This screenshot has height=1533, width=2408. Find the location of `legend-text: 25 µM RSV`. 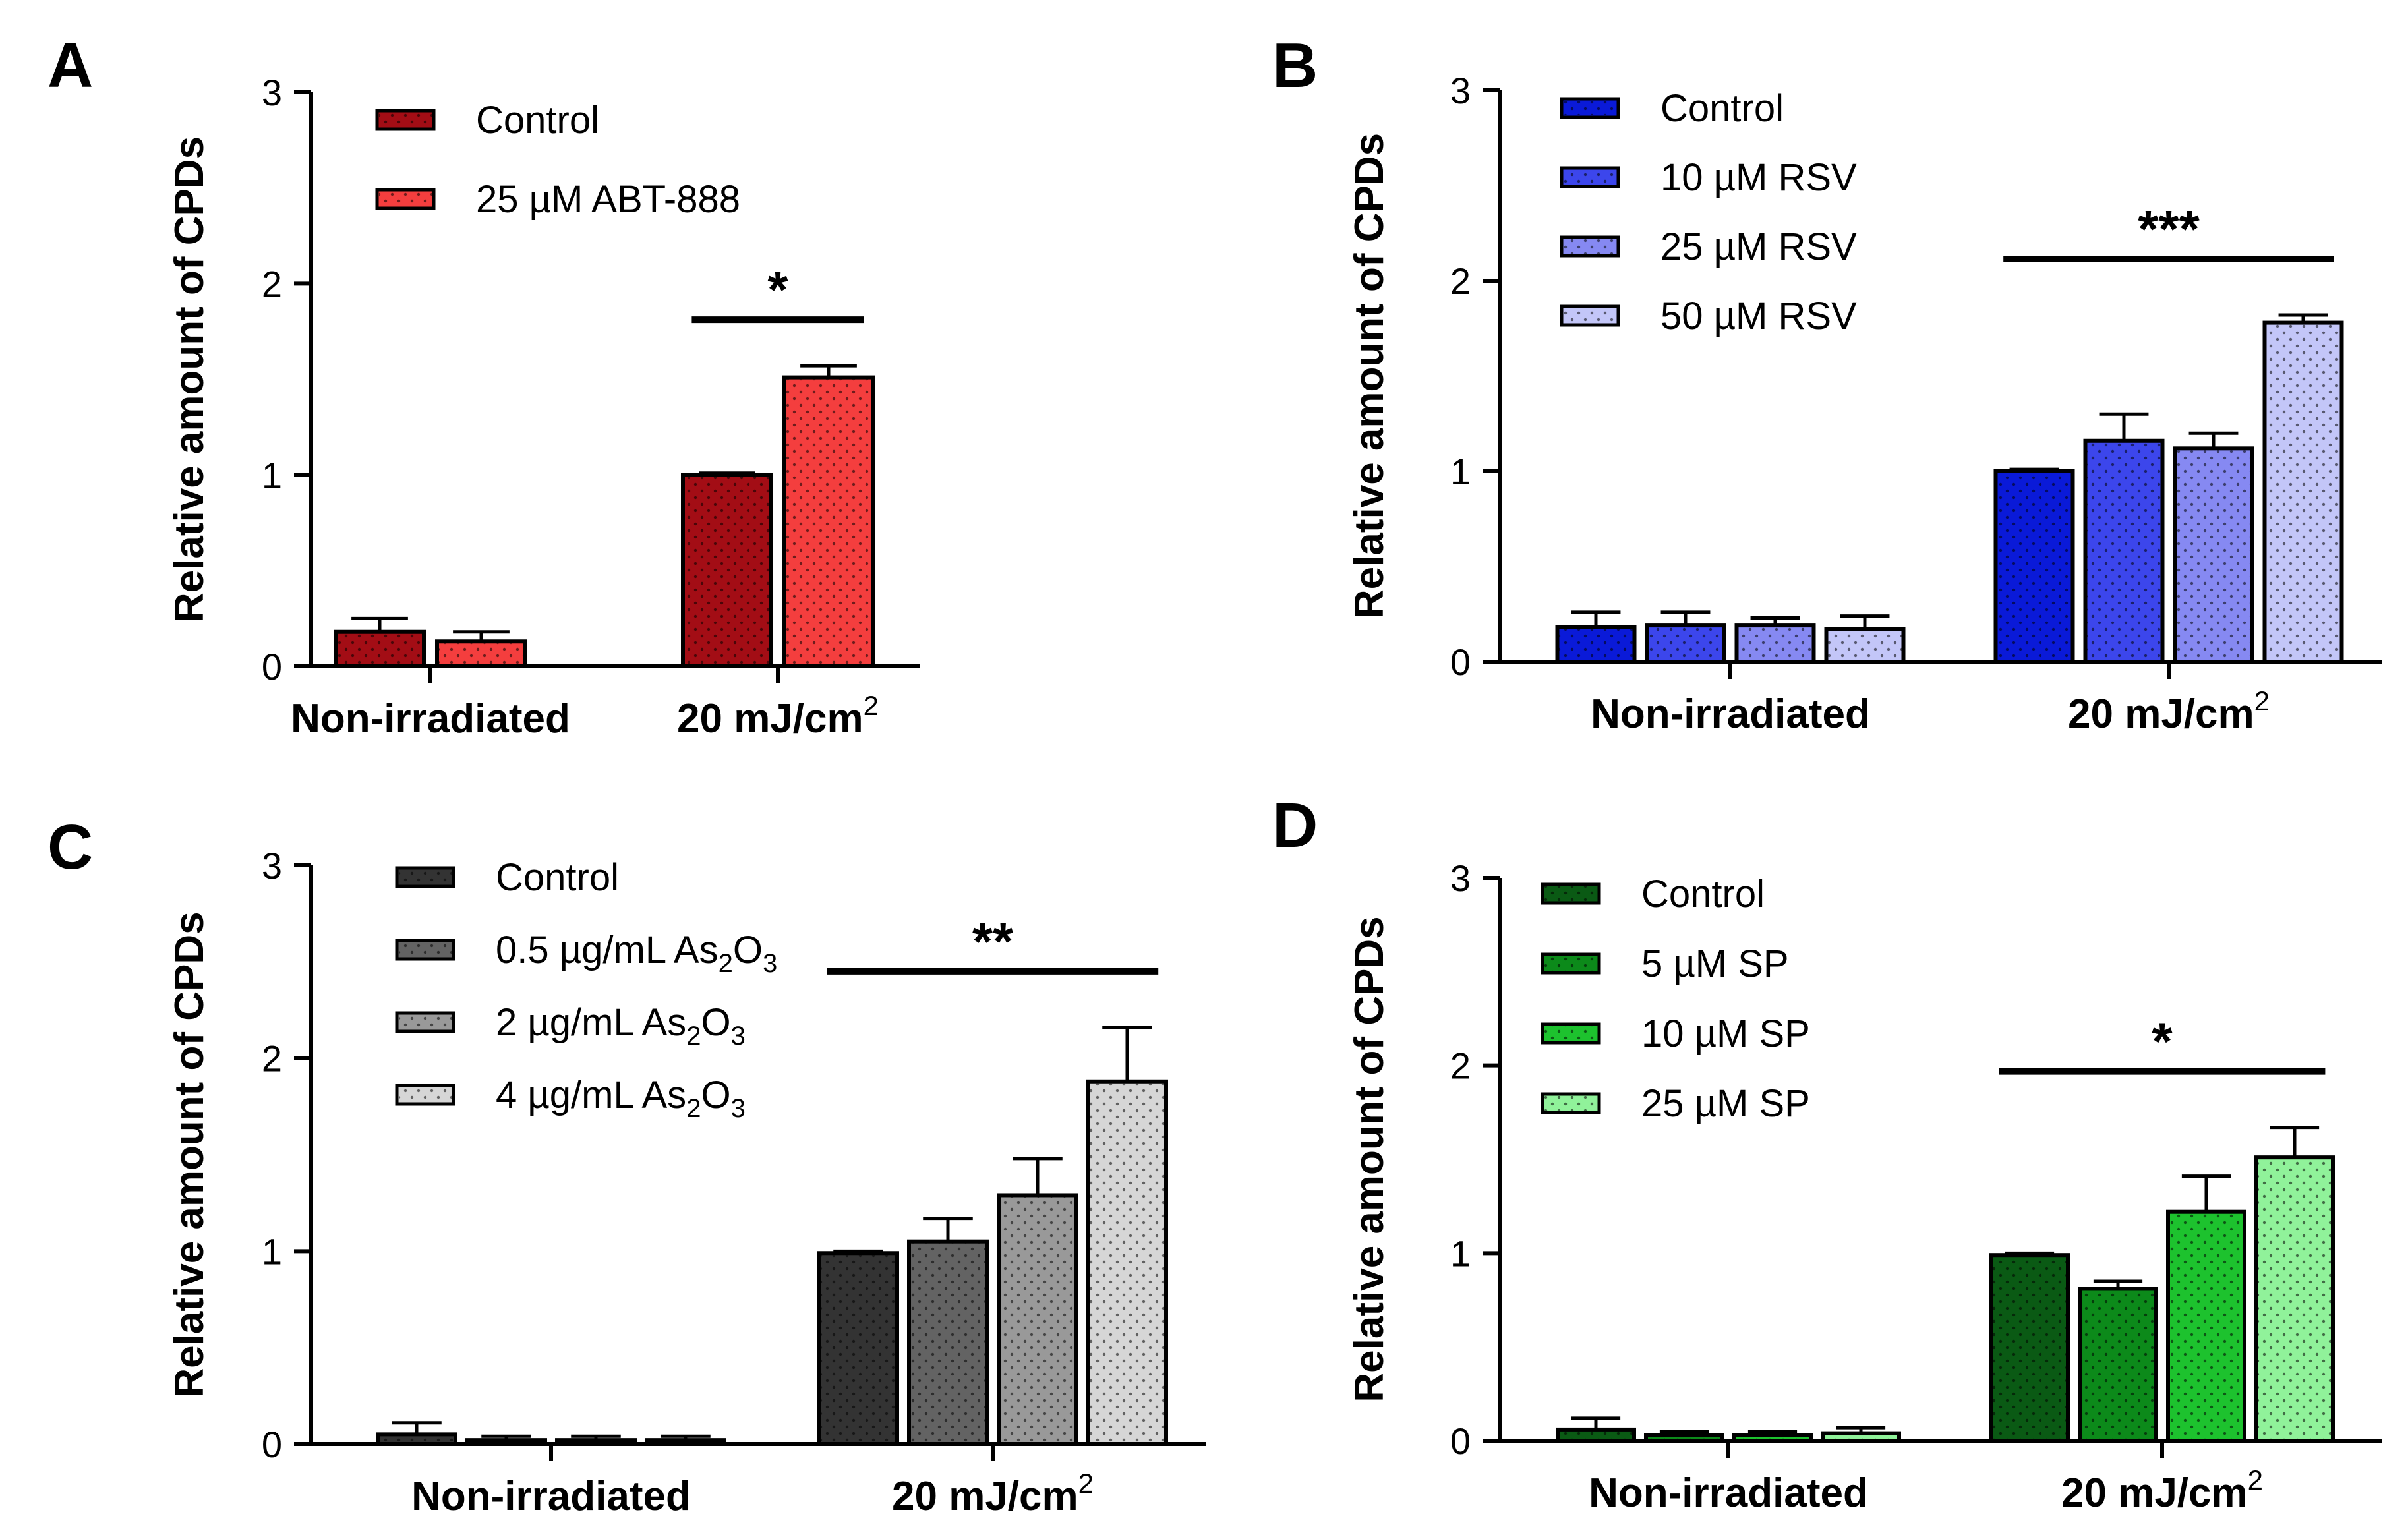

legend-text: 25 µM RSV is located at coordinates (1758, 247).